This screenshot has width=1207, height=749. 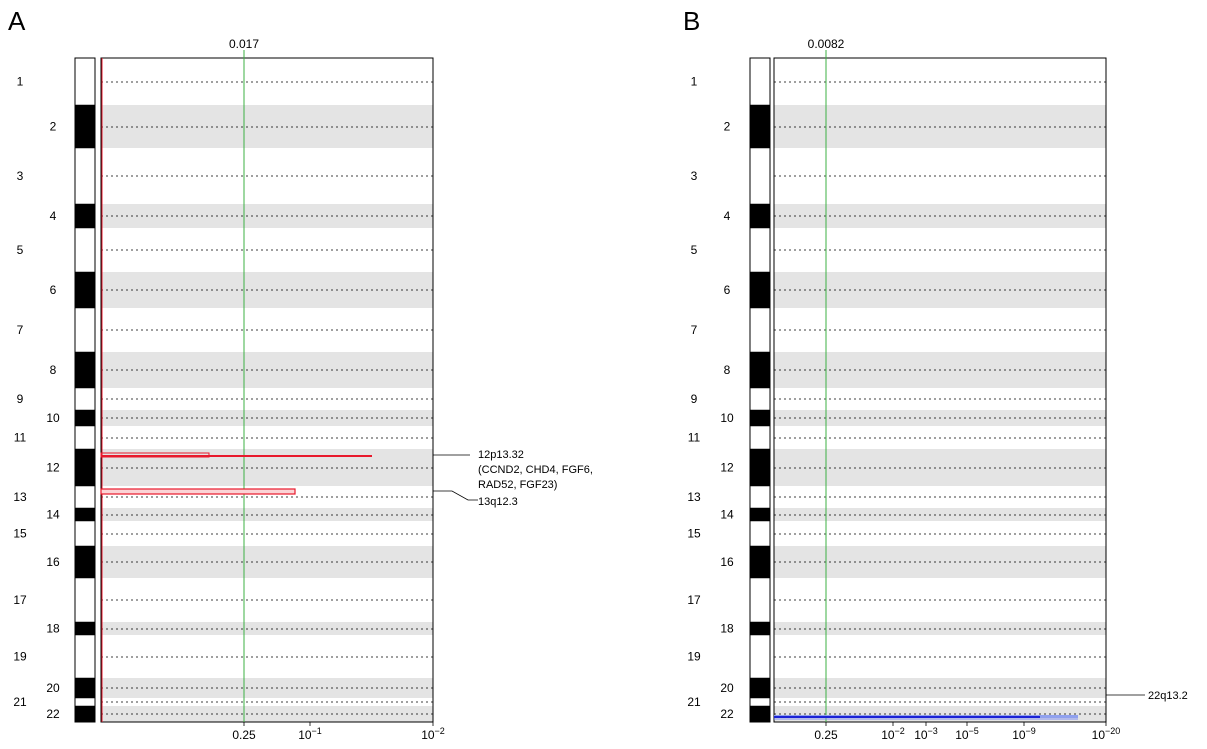 I want to click on peak-label: 22q13.2, so click(x=1168, y=696).